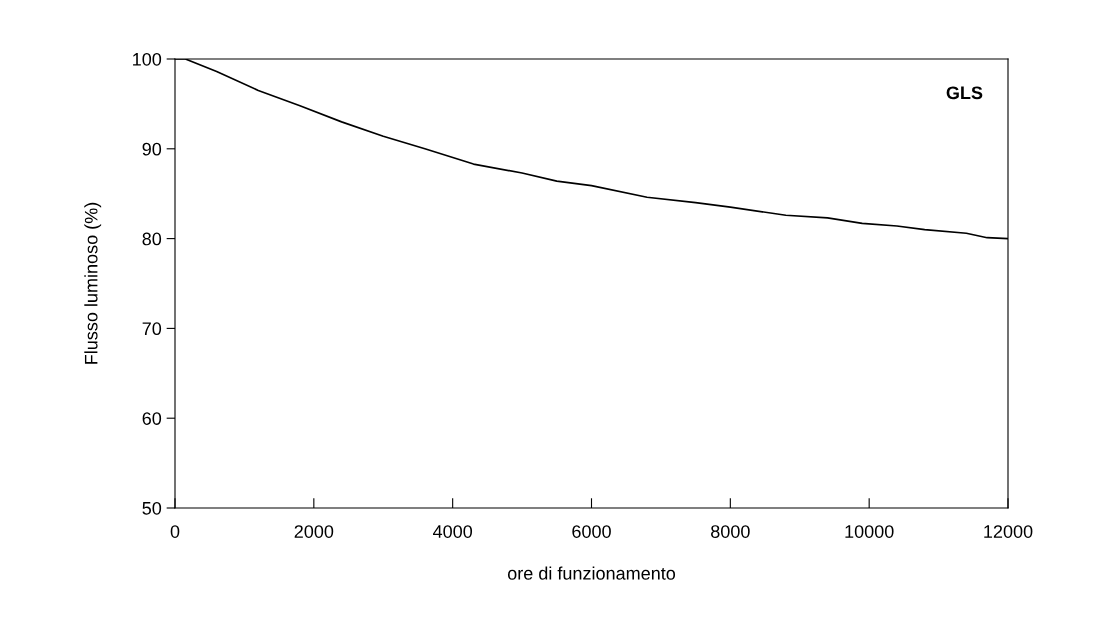 This screenshot has width=1110, height=628. What do you see at coordinates (730, 531) in the screenshot?
I see `x-tick-label: 8000` at bounding box center [730, 531].